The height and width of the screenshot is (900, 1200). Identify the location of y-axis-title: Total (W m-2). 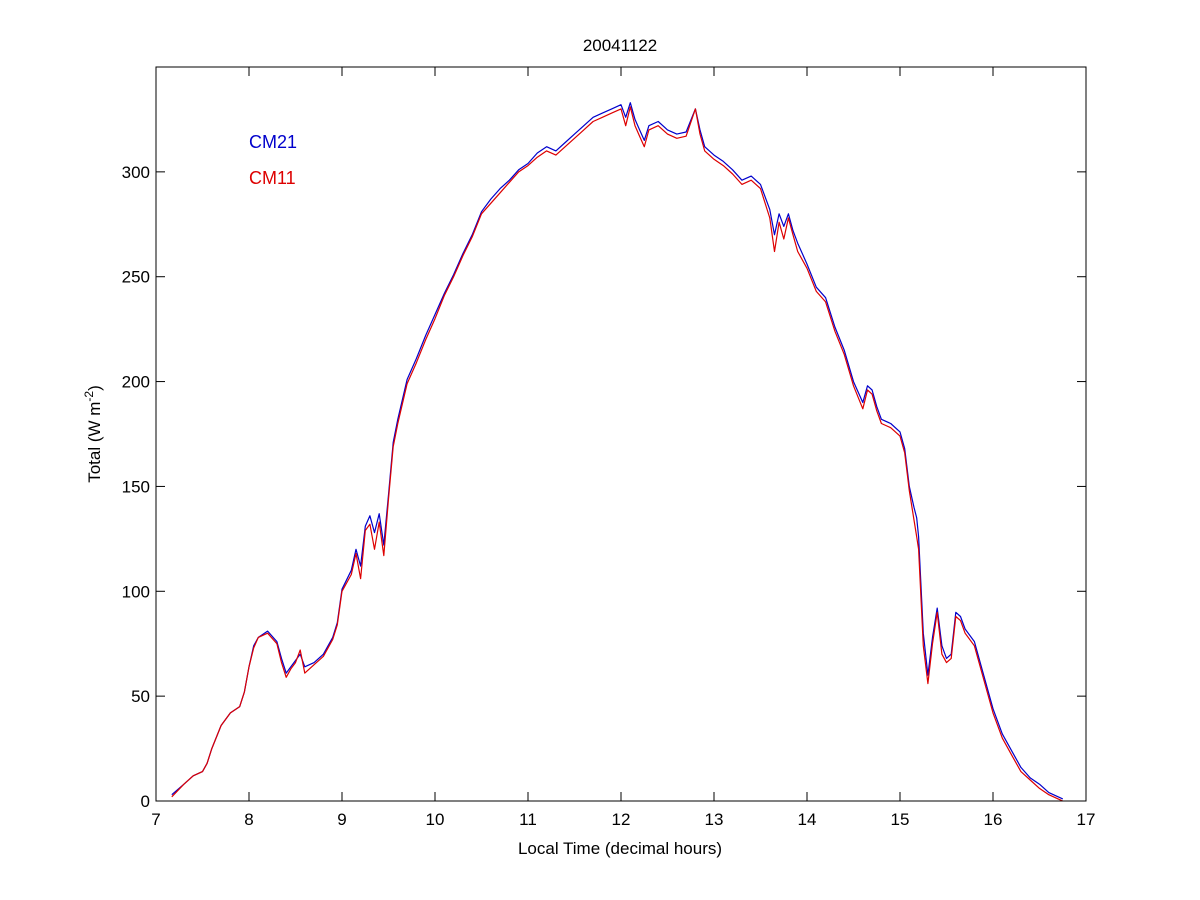
(93, 434).